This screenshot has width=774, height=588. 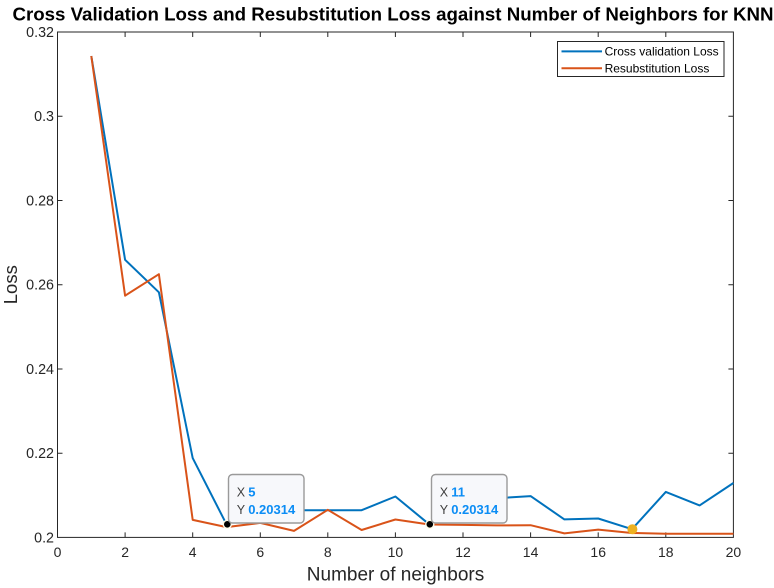 I want to click on svg-text: 2, so click(x=125, y=552).